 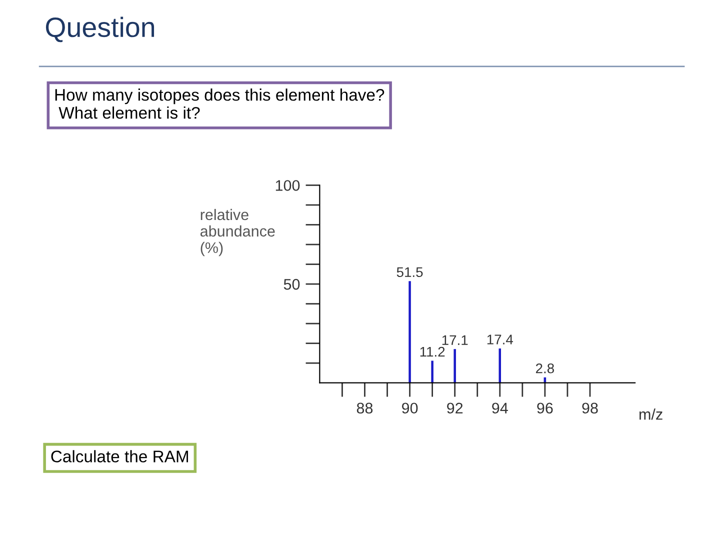 I want to click on text: How many isotopes does this element have? What element is it?, so click(x=219, y=103).